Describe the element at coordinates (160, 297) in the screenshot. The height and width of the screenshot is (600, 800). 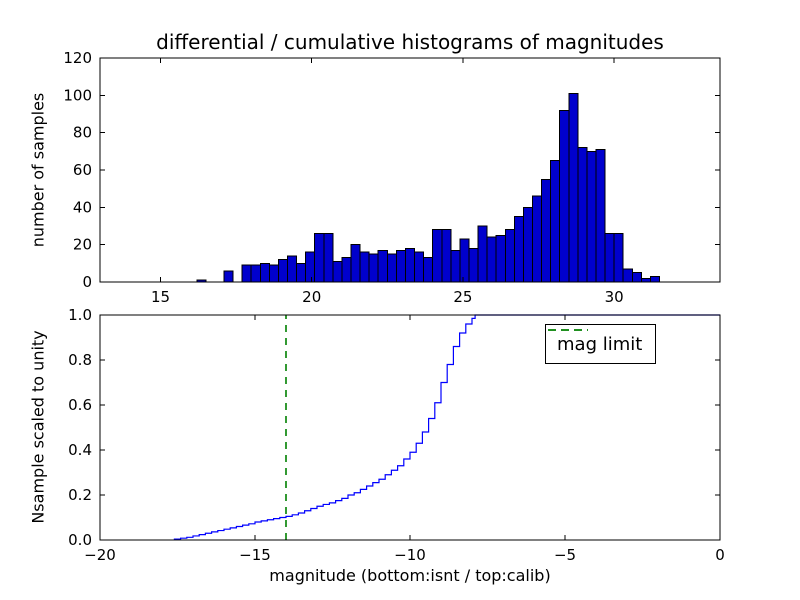
I see `top-x-tick-label: 15` at that location.